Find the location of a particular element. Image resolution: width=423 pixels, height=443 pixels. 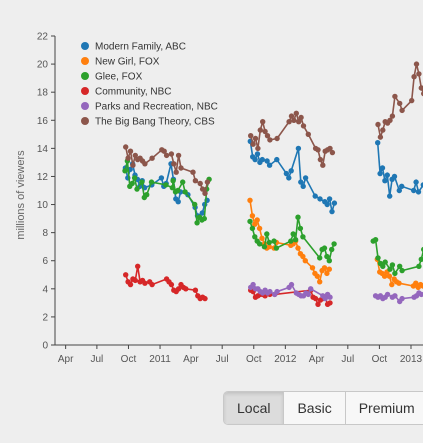

toggle-local-button: Local is located at coordinates (254, 408).